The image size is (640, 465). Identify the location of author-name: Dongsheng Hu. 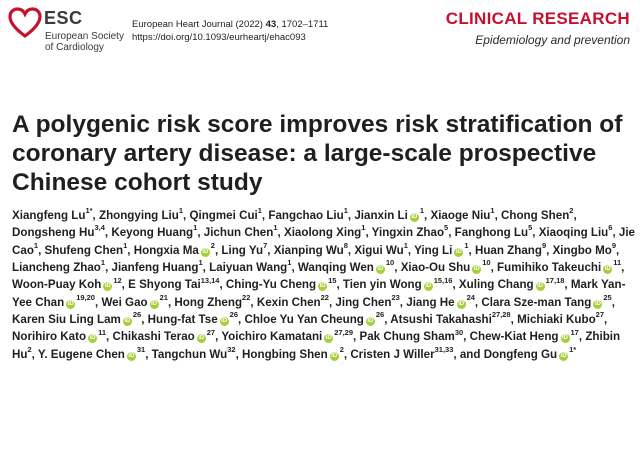
(53, 233).